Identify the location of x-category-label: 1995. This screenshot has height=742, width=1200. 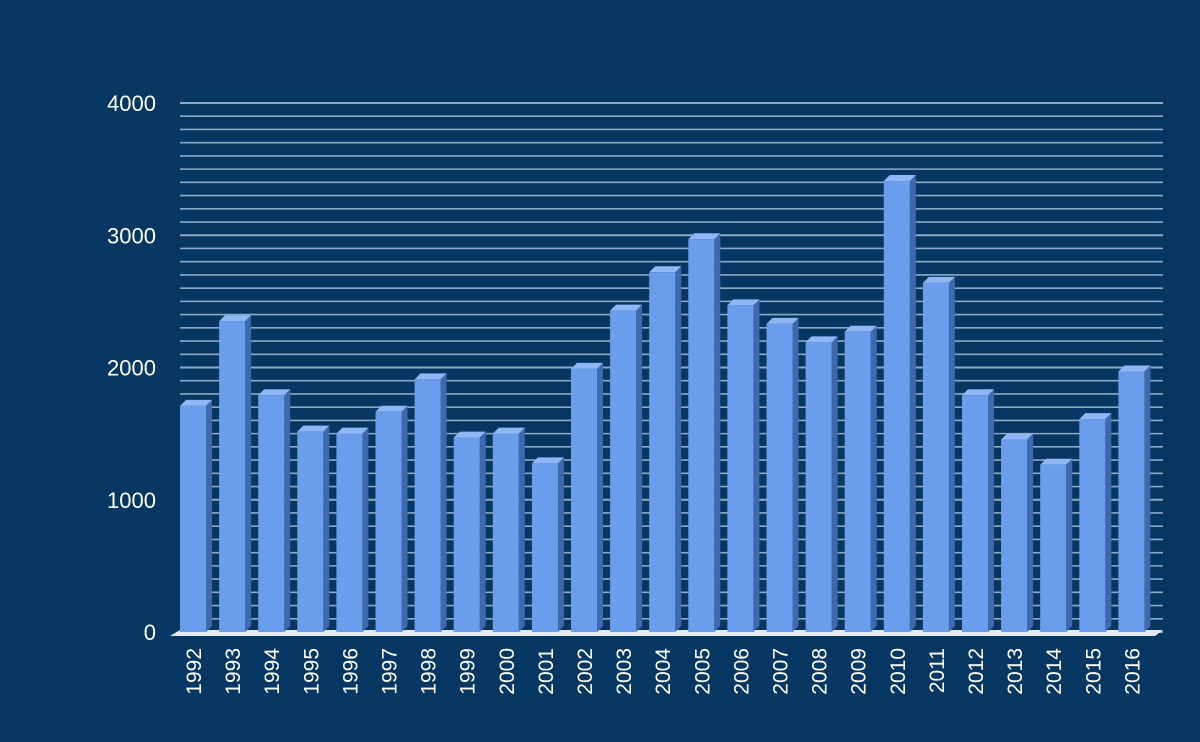
(311, 671).